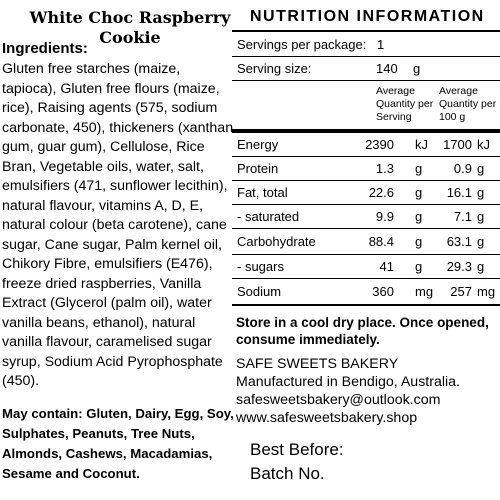 This screenshot has width=500, height=500. Describe the element at coordinates (459, 266) in the screenshot. I see `per-100g-value: 29.3` at that location.